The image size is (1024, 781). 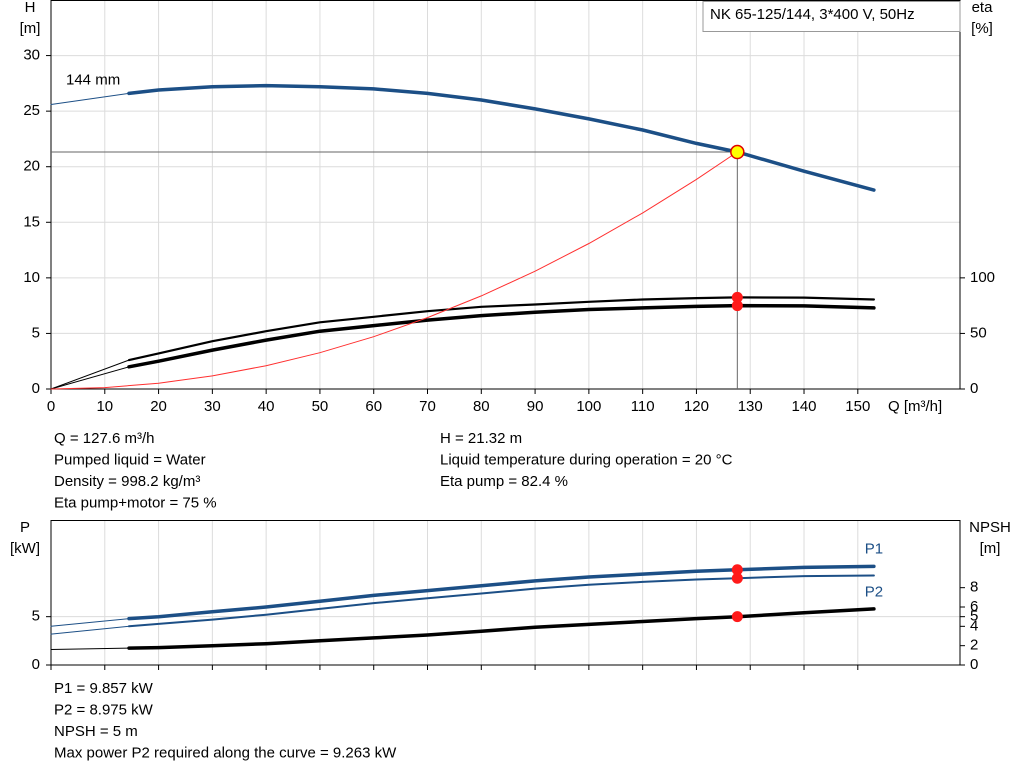 I want to click on y2-tick-label: 2, so click(x=974, y=645).